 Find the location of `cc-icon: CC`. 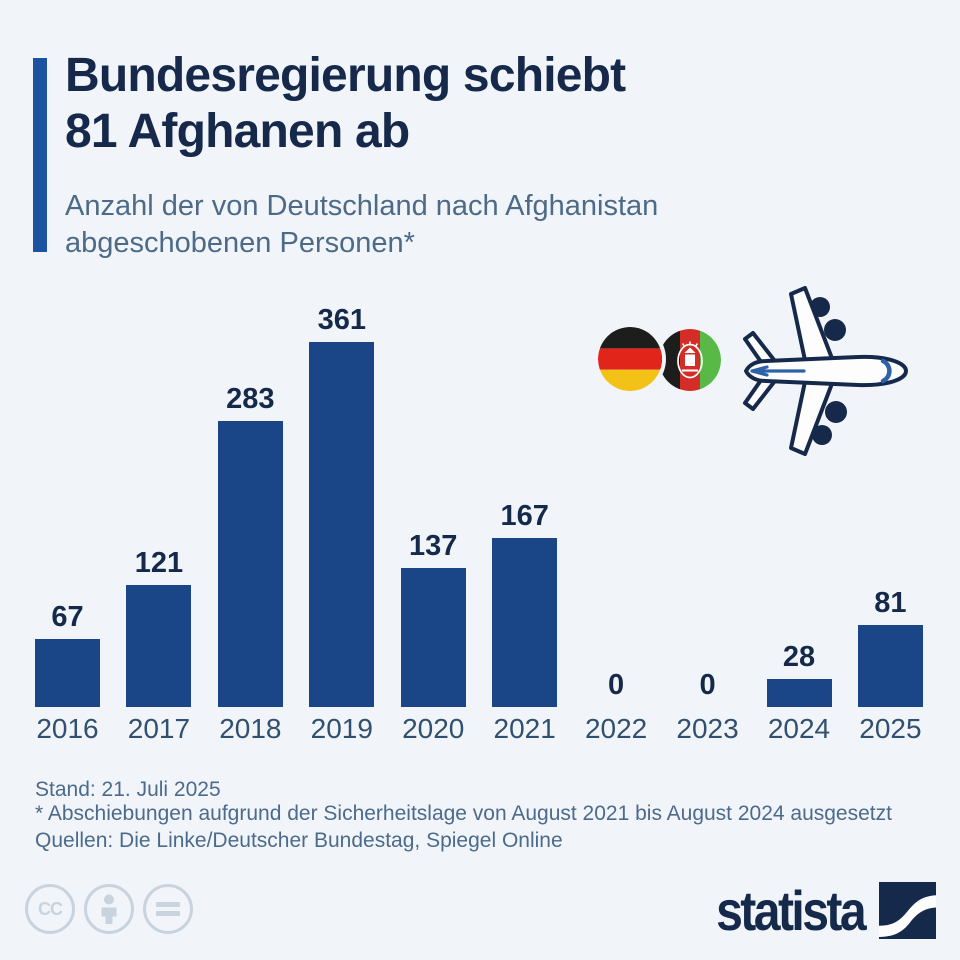

cc-icon: CC is located at coordinates (50, 909).